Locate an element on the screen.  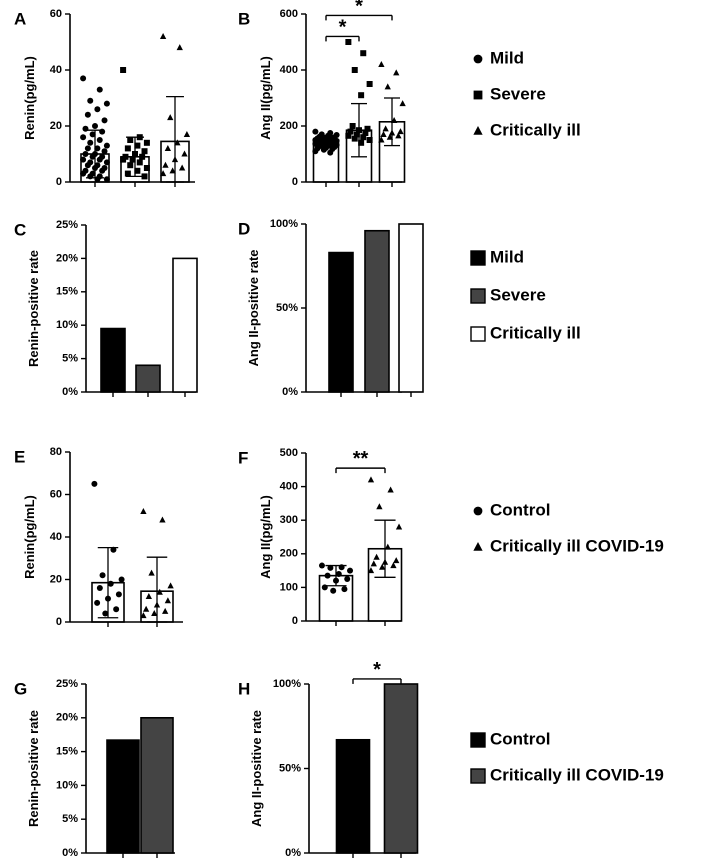
legend-label: Critically ill is located at coordinates (535, 129).